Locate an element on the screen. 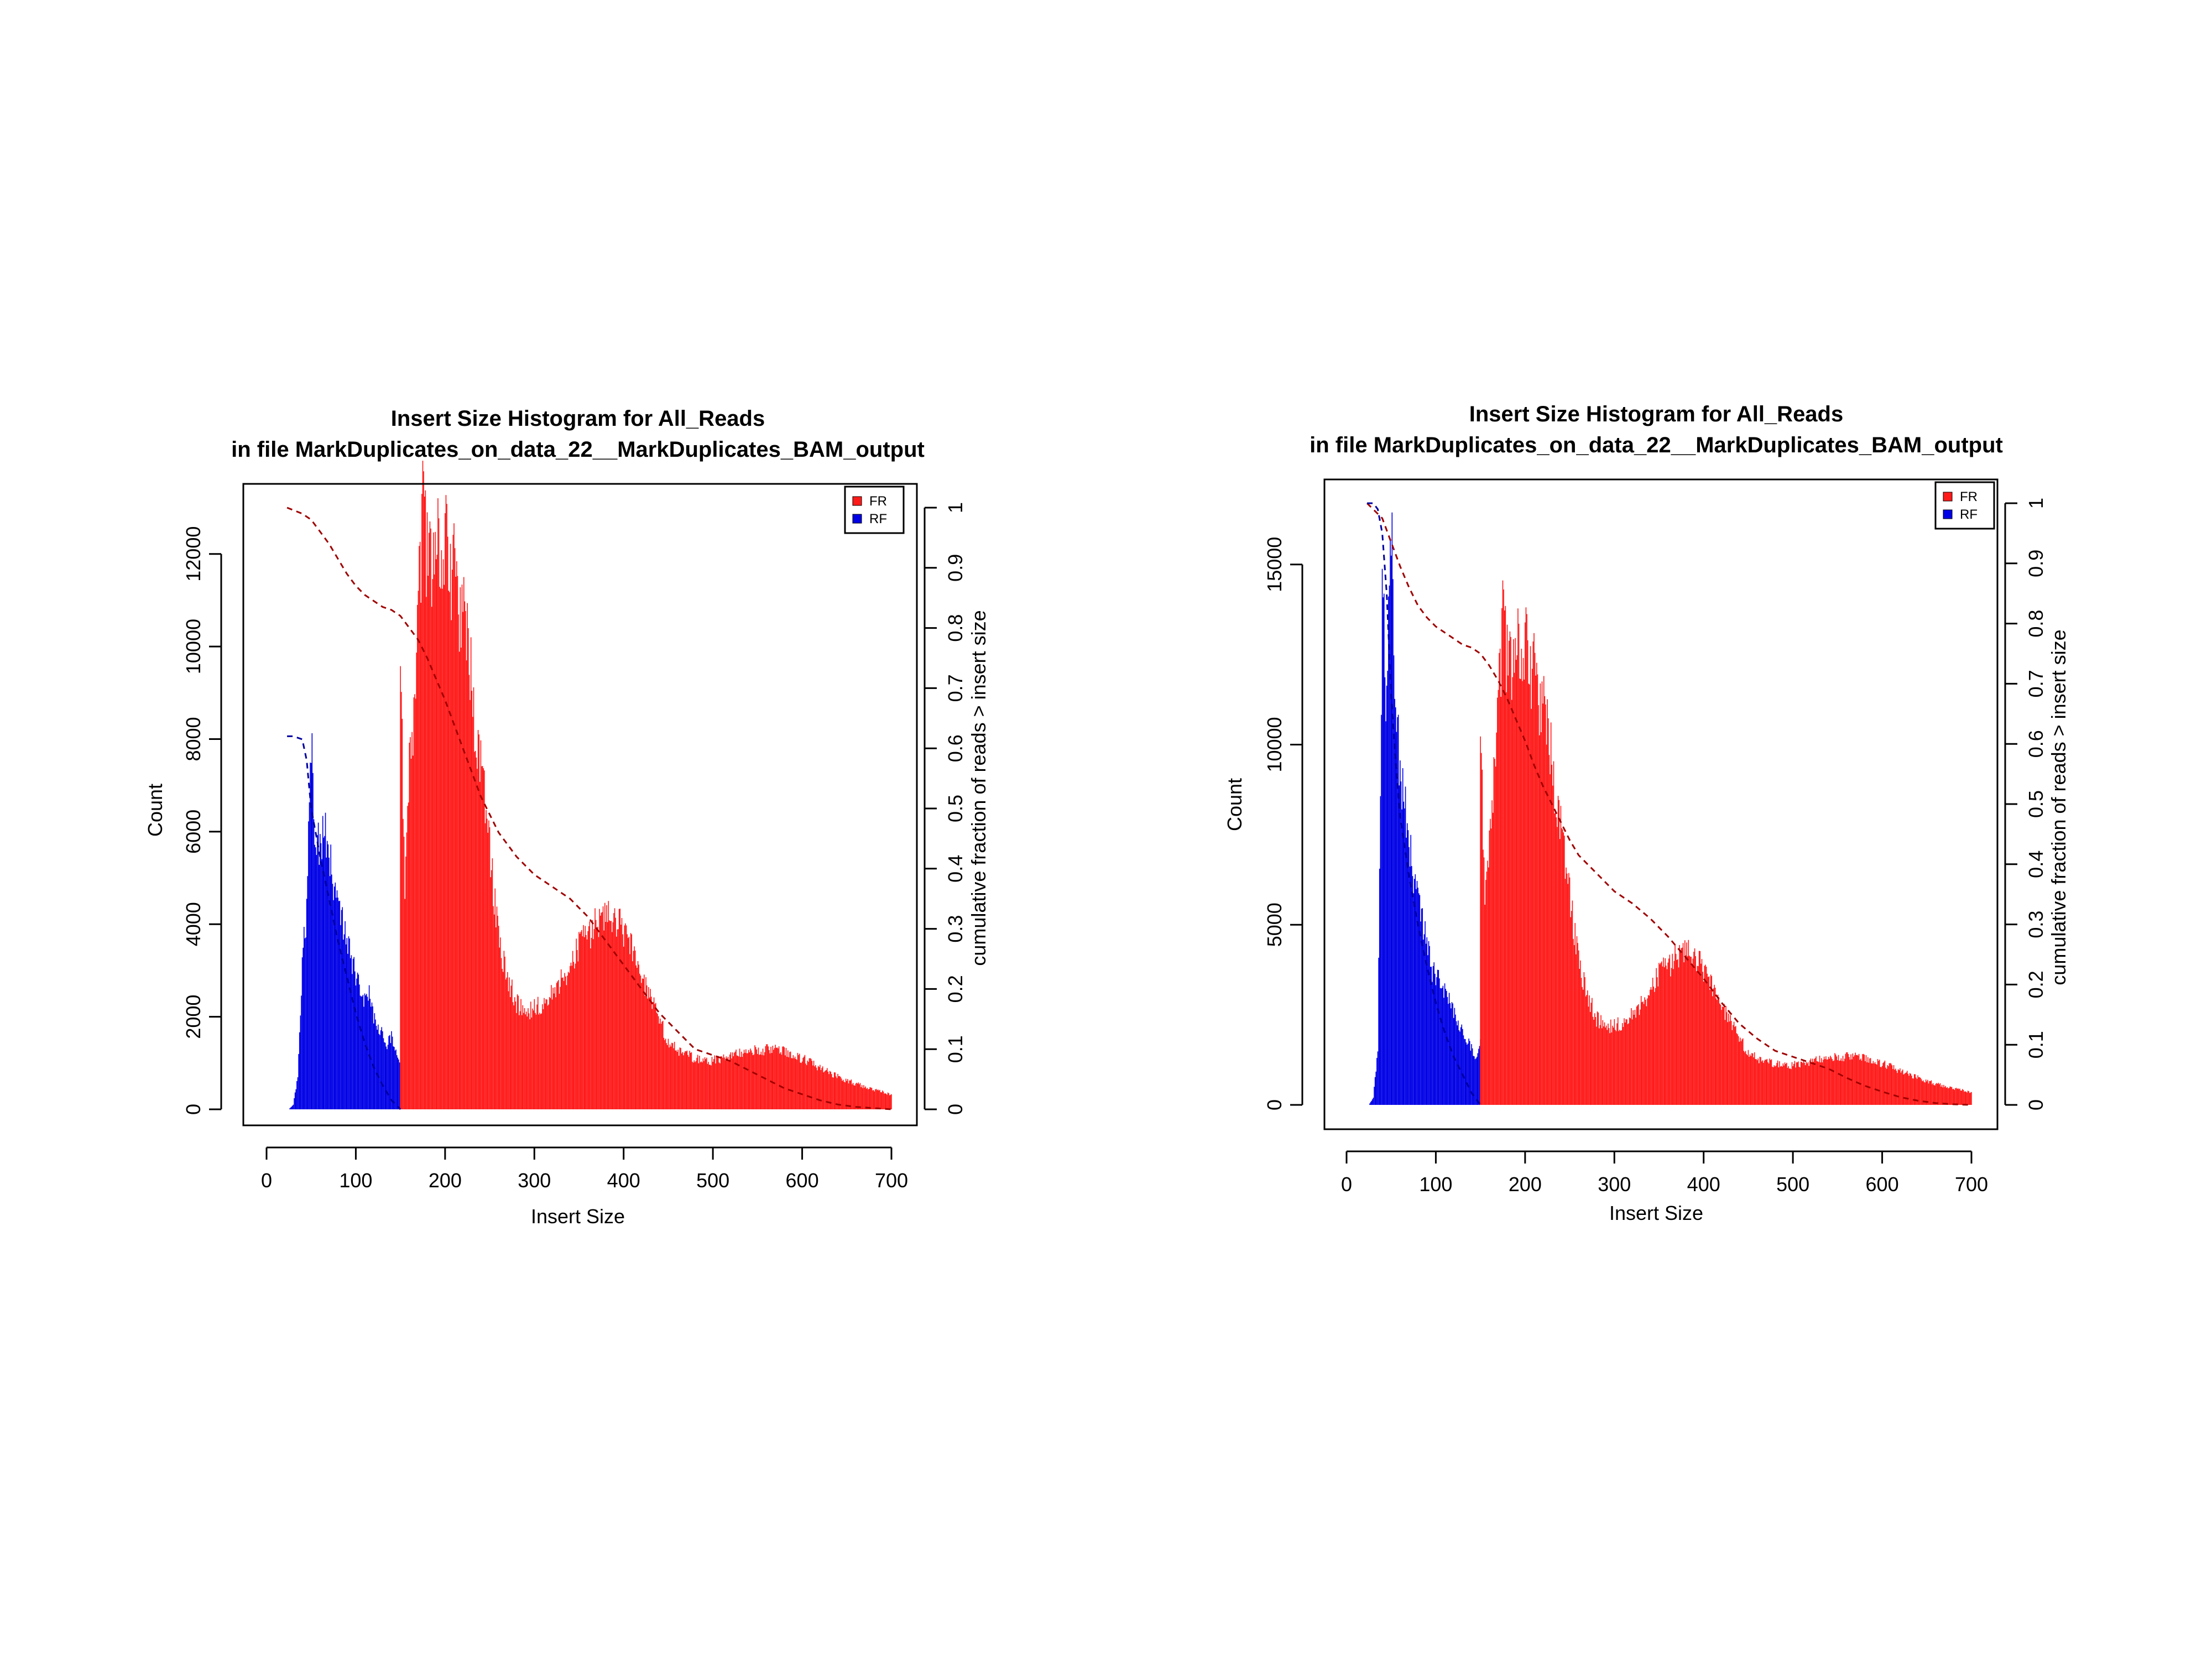  fr-cumulative-line is located at coordinates (1669, 804).